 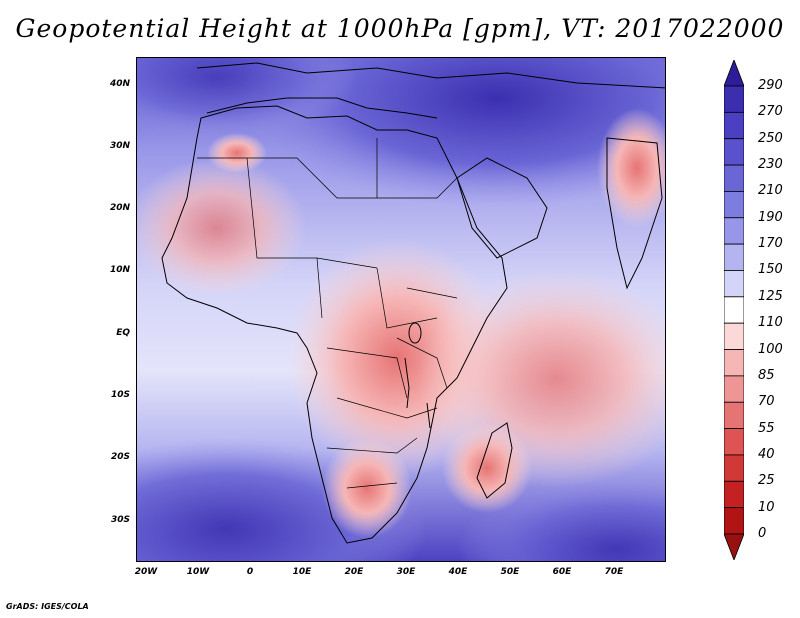 I want to click on colorbar-label: 290, so click(x=770, y=85).